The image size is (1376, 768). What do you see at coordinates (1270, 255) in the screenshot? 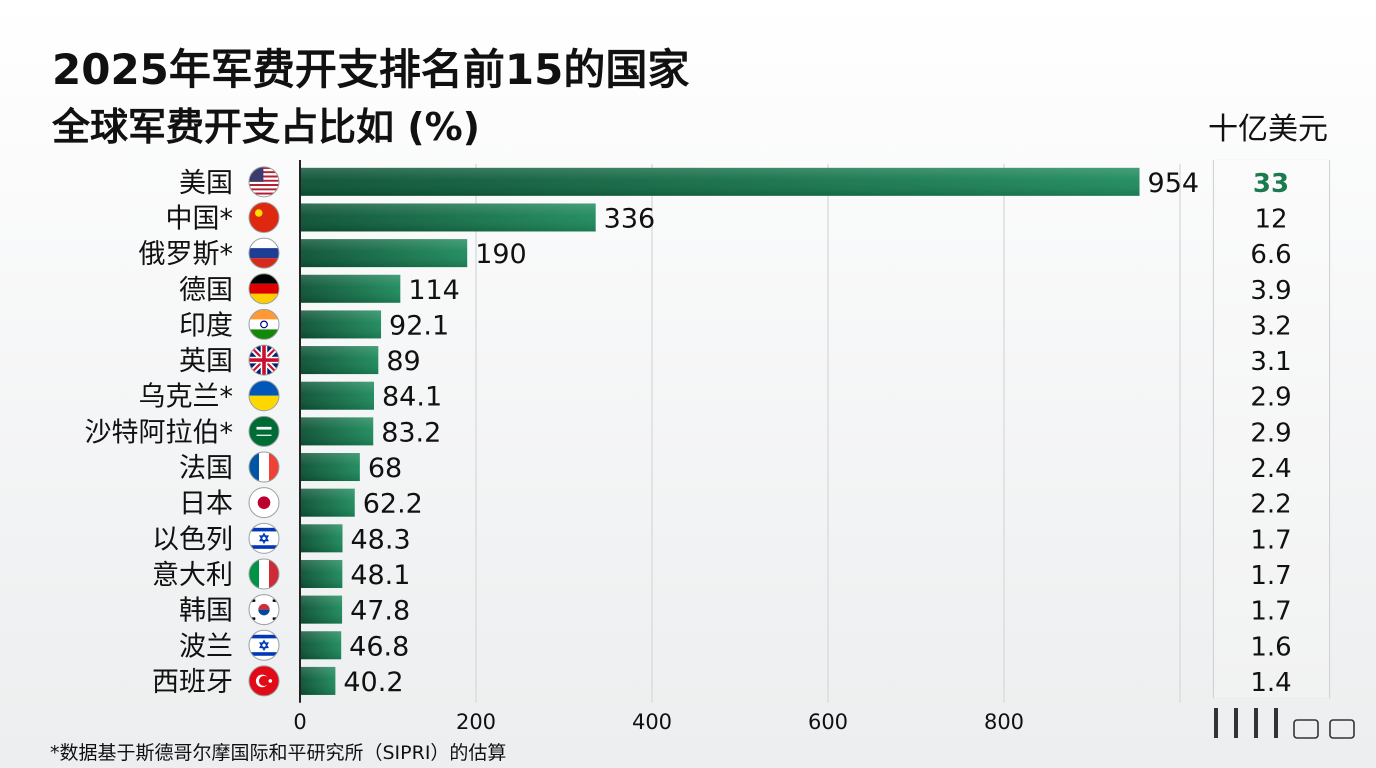
I see `share-percent-label: 6.6` at bounding box center [1270, 255].